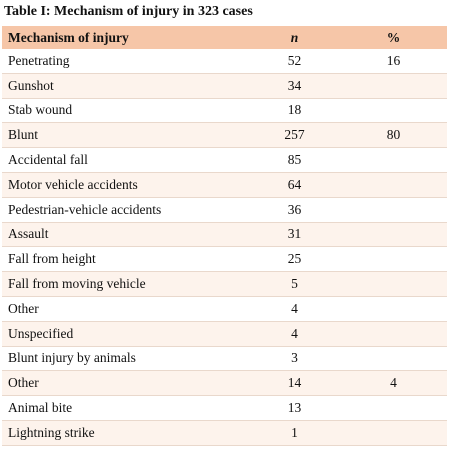  I want to click on table-cell: 80, so click(393, 135).